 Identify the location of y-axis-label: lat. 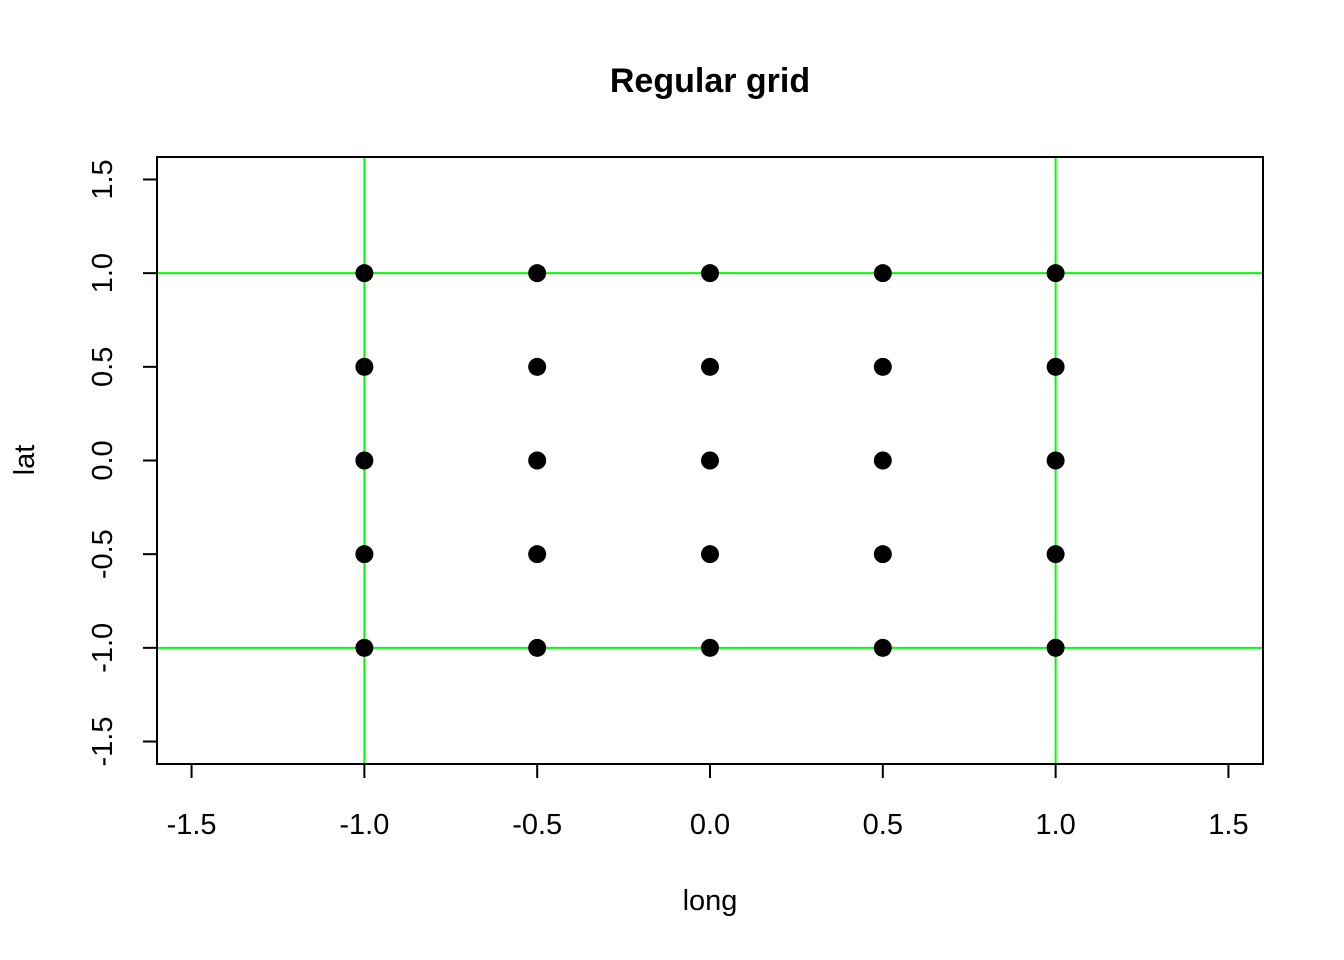
(25, 460).